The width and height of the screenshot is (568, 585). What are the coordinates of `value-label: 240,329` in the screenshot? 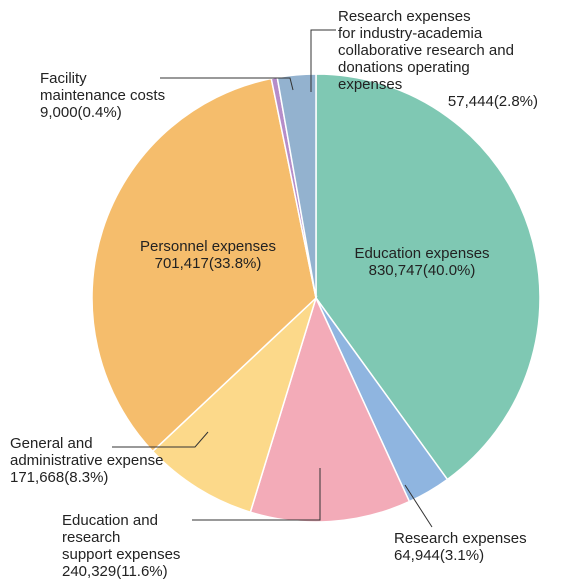 It's located at (89, 571).